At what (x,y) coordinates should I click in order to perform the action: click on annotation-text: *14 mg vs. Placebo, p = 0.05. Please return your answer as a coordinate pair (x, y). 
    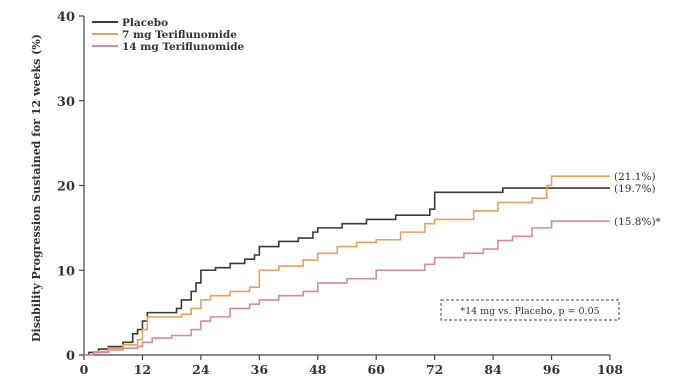
    Looking at the image, I should click on (529, 311).